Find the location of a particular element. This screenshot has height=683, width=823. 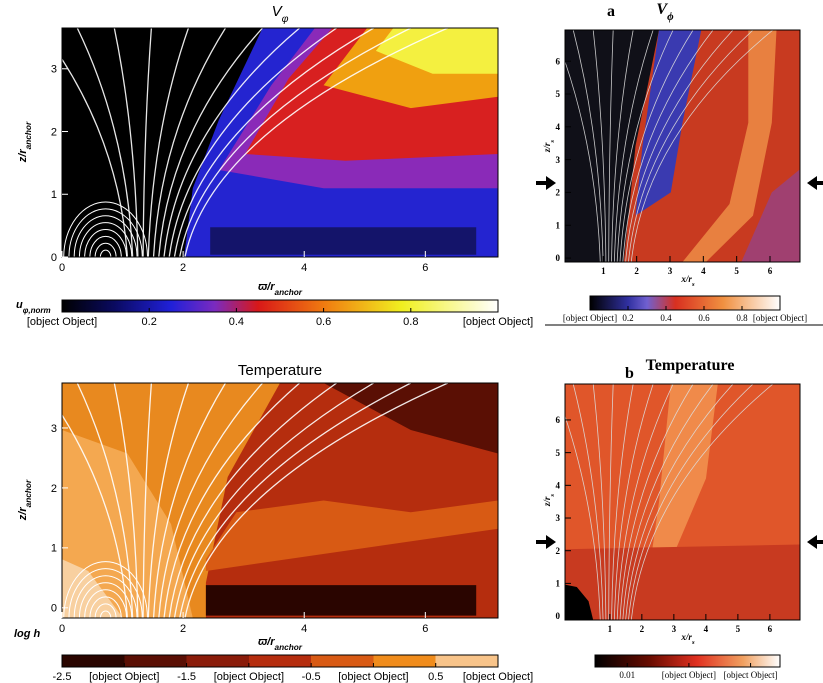

colorbar-tick-label: -2.5 is located at coordinates (62, 677).